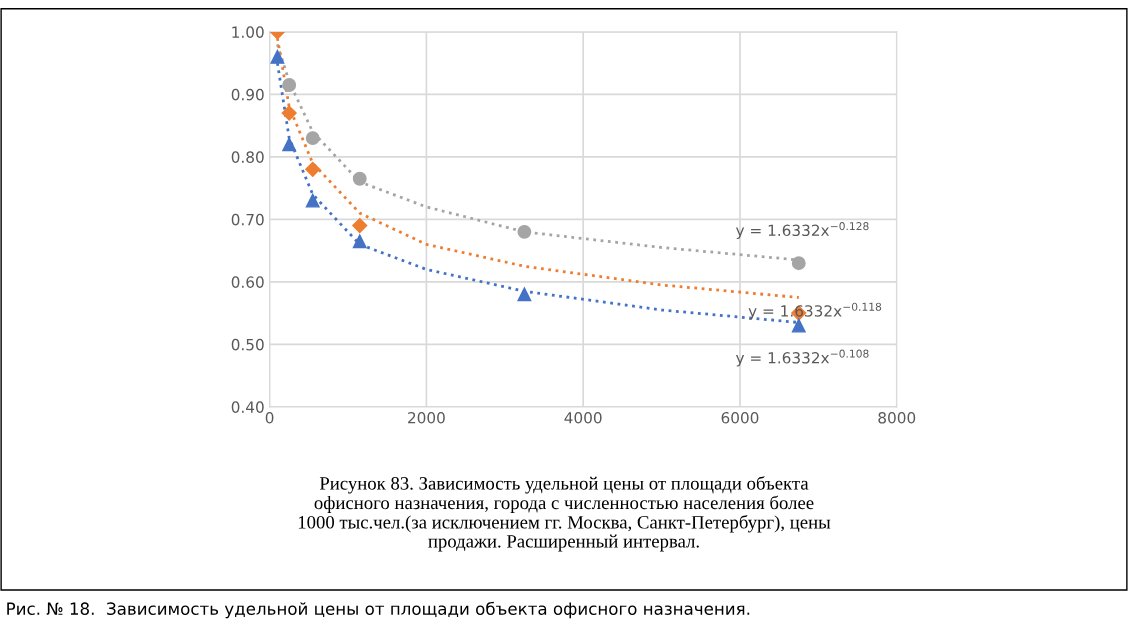  What do you see at coordinates (802, 358) in the screenshot?
I see `annotation: y = 1.6332x$^{−0.108}$` at bounding box center [802, 358].